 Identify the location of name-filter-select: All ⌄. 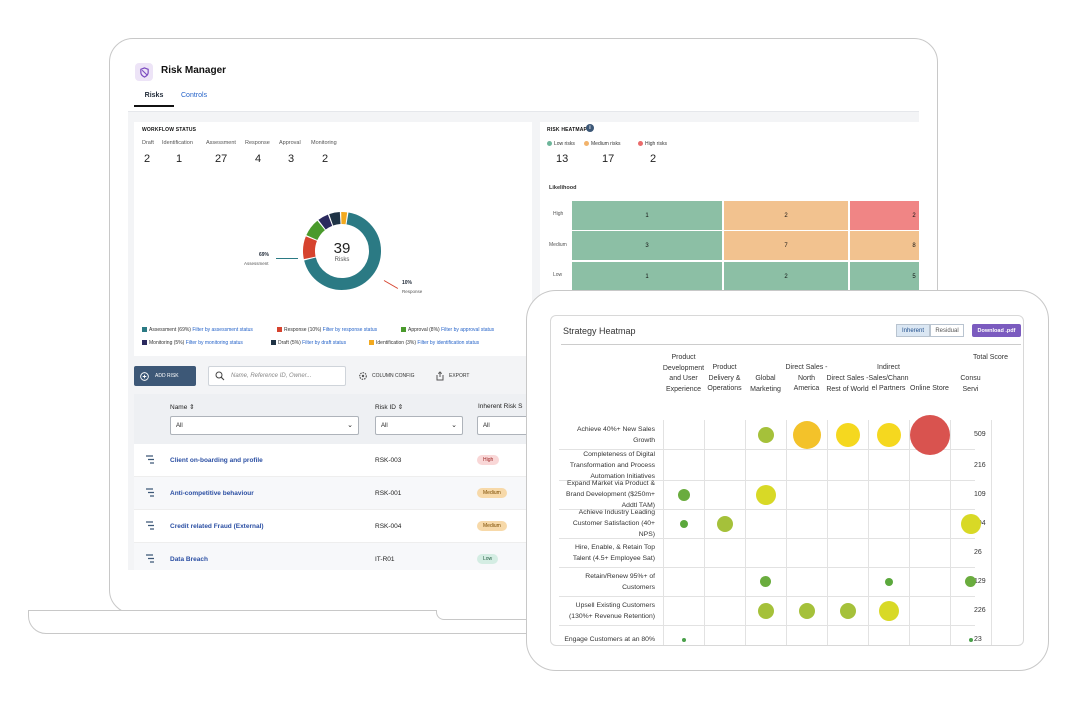
(264, 425).